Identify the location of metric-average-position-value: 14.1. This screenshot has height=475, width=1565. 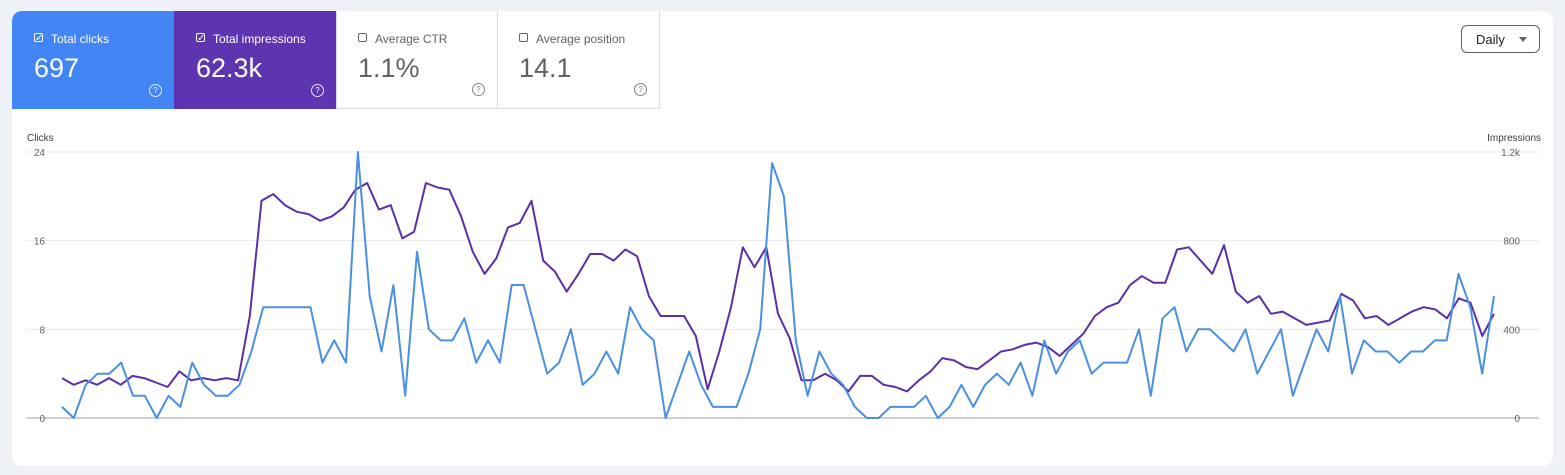
(545, 68).